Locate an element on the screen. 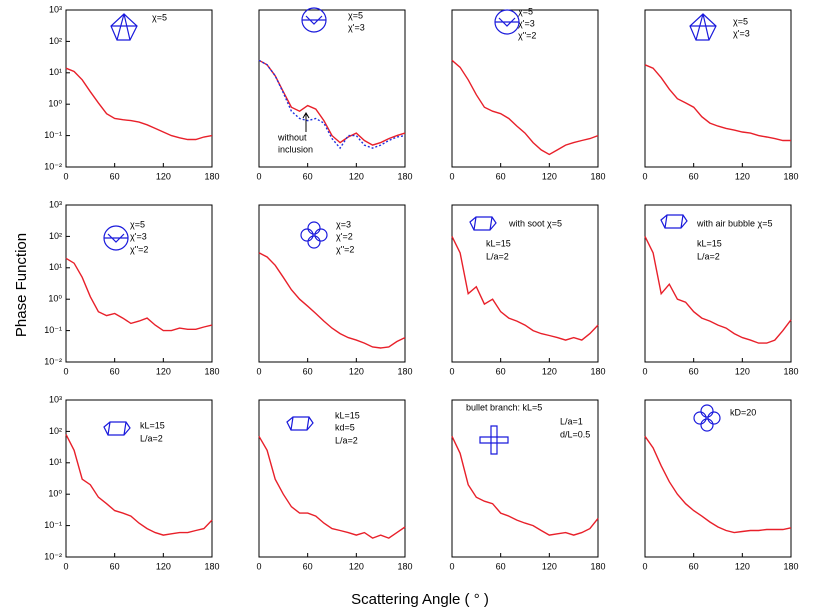  annotation: with air bubble χ=5 is located at coordinates (734, 223).